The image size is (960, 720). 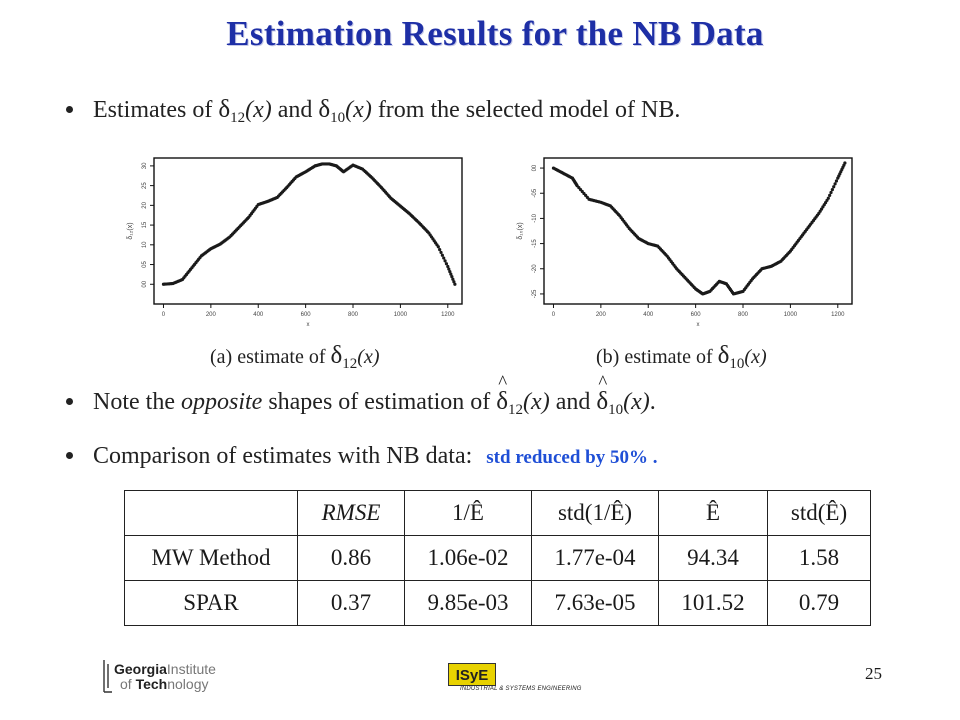 What do you see at coordinates (351, 512) in the screenshot?
I see `header-cell: RMSE` at bounding box center [351, 512].